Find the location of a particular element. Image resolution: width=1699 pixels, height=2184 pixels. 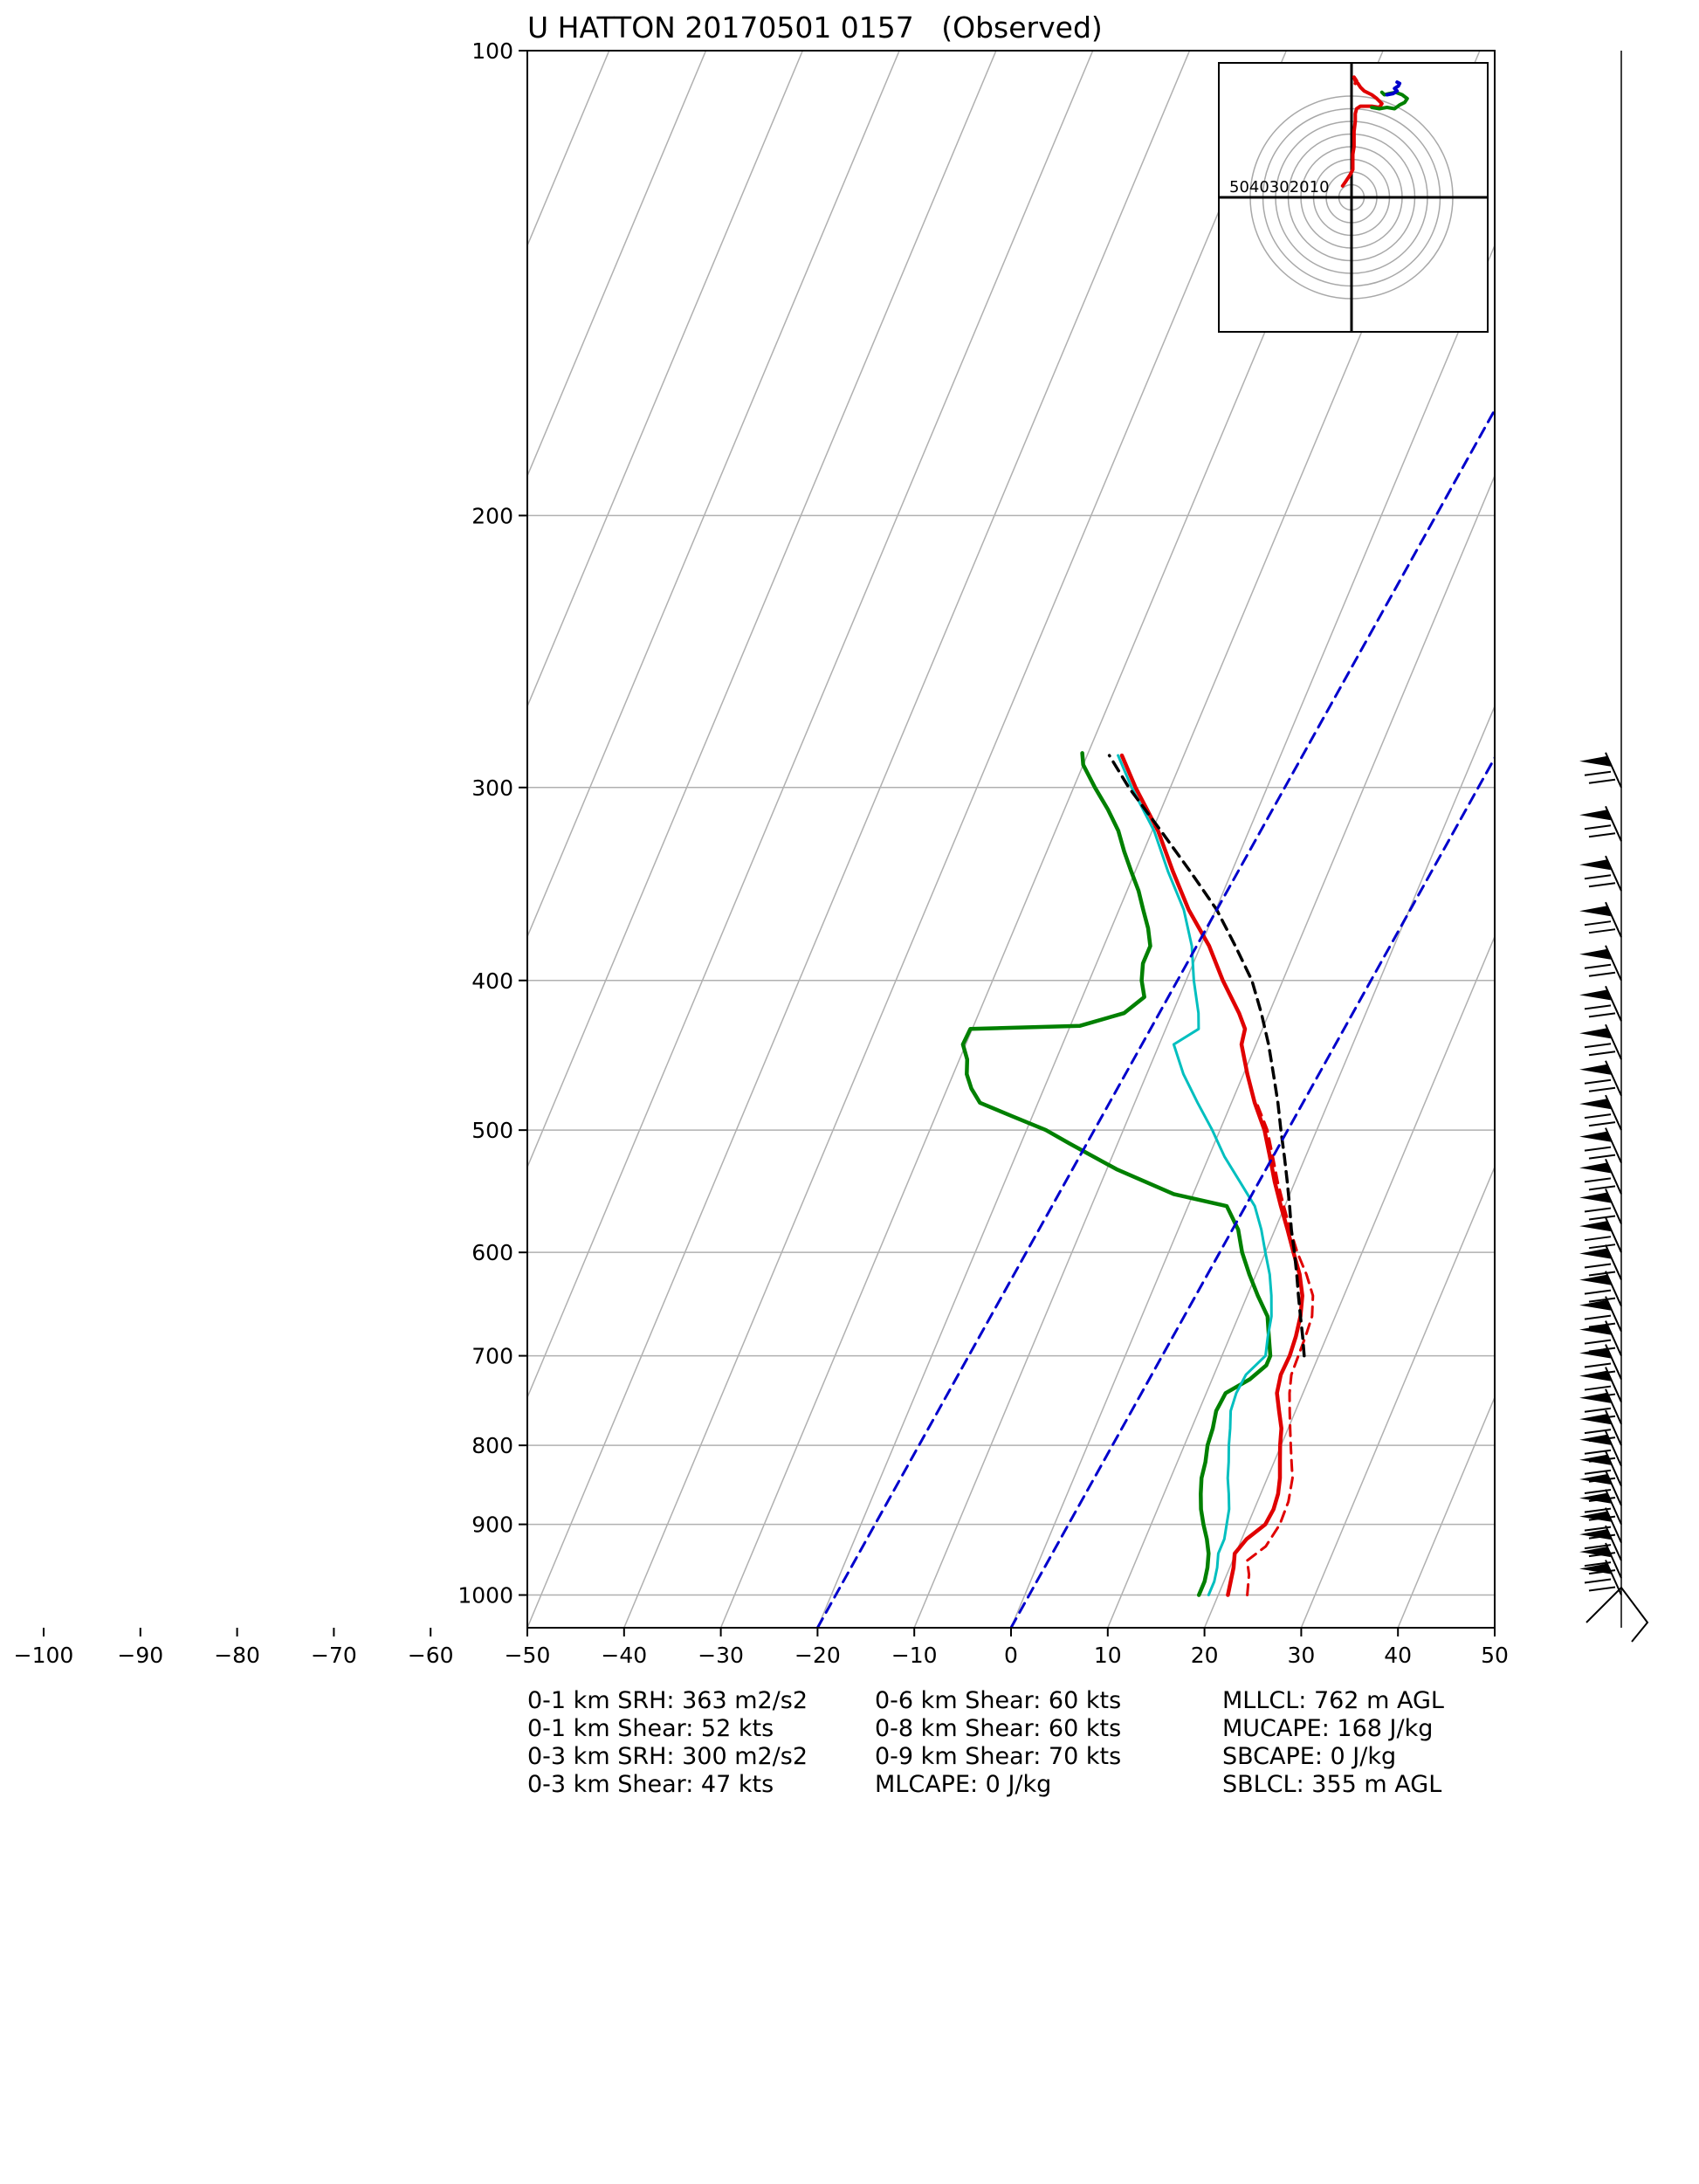

stat-sbcape: SBCAPE: 0 J/kg is located at coordinates (1309, 1756).